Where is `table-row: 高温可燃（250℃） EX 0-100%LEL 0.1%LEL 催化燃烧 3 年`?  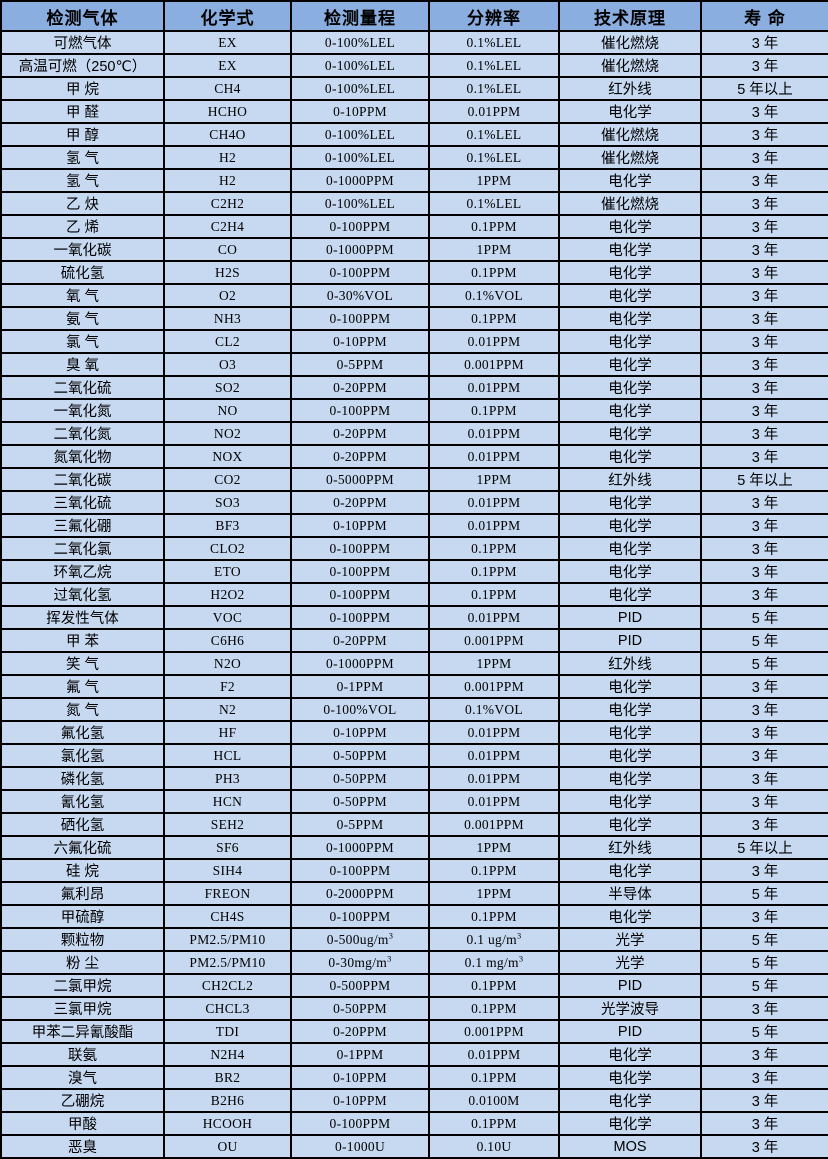 table-row: 高温可燃（250℃） EX 0-100%LEL 0.1%LEL 催化燃烧 3 年 is located at coordinates (414, 65).